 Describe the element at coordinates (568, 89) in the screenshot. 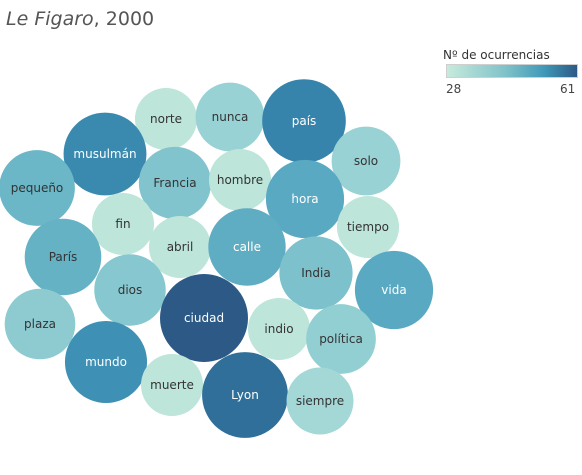

I see `legend-max-label: 61` at that location.